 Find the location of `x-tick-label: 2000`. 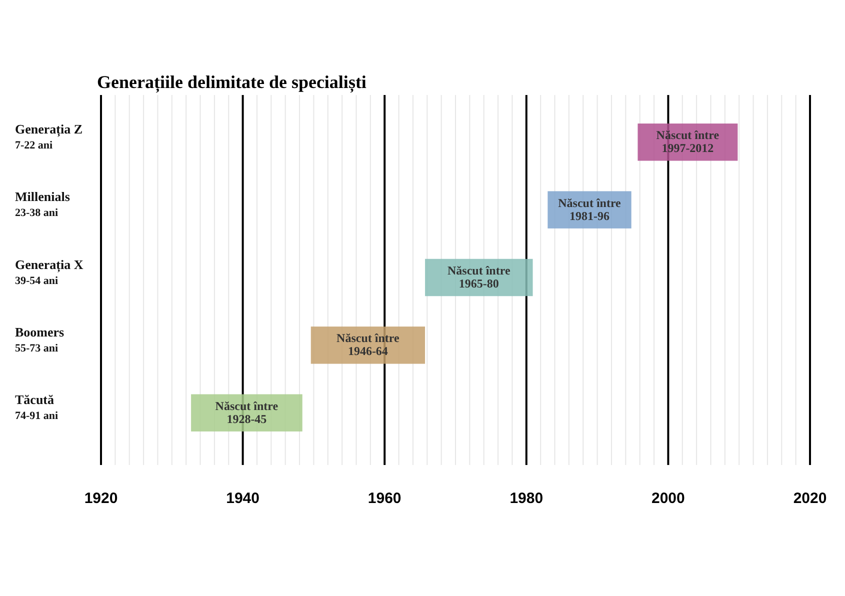

x-tick-label: 2000 is located at coordinates (668, 498).